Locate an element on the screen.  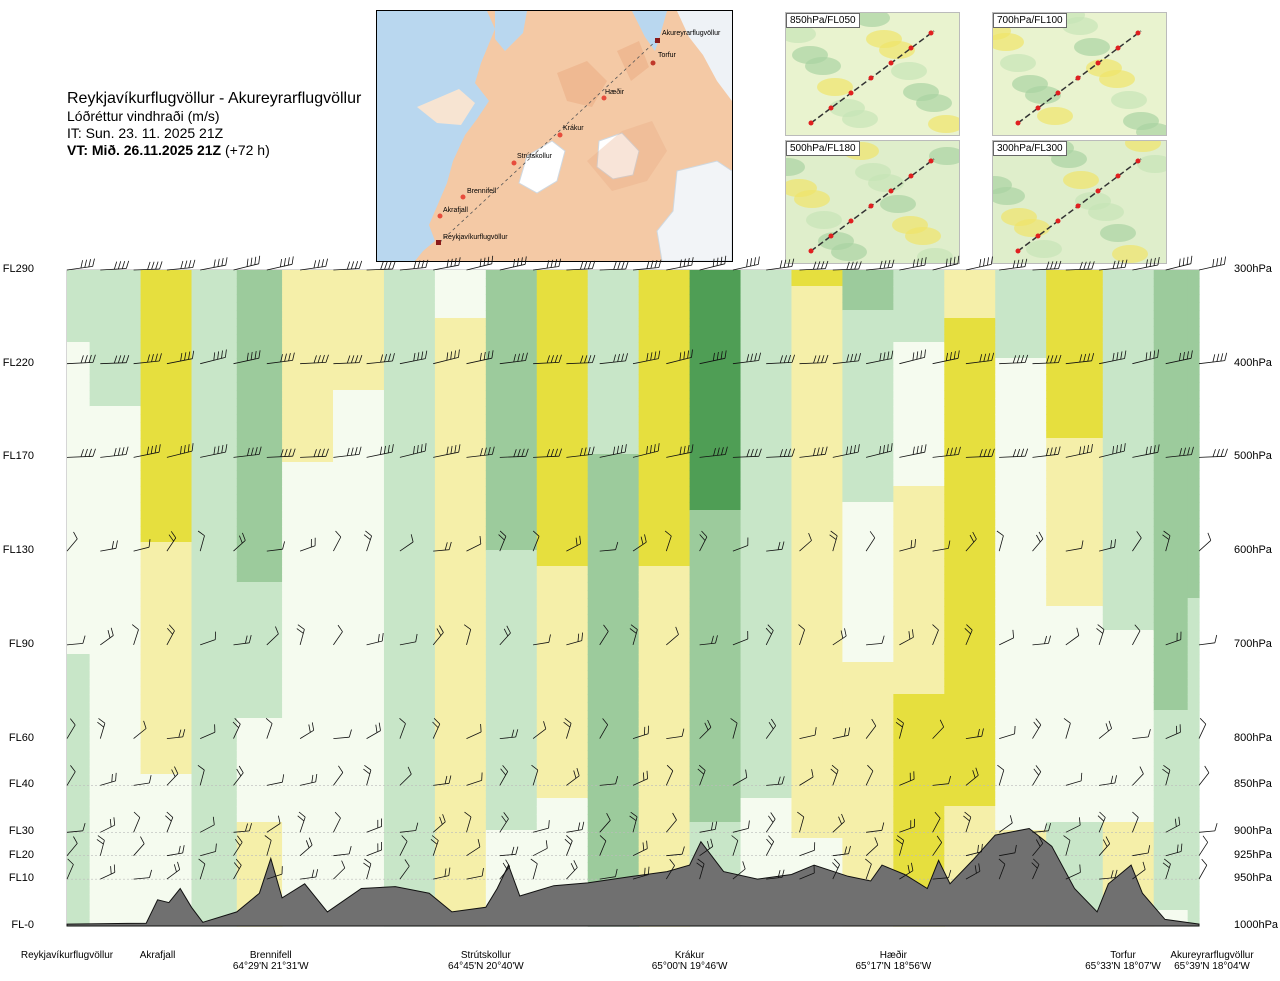
panel-field-blob is located at coordinates (847, 108).